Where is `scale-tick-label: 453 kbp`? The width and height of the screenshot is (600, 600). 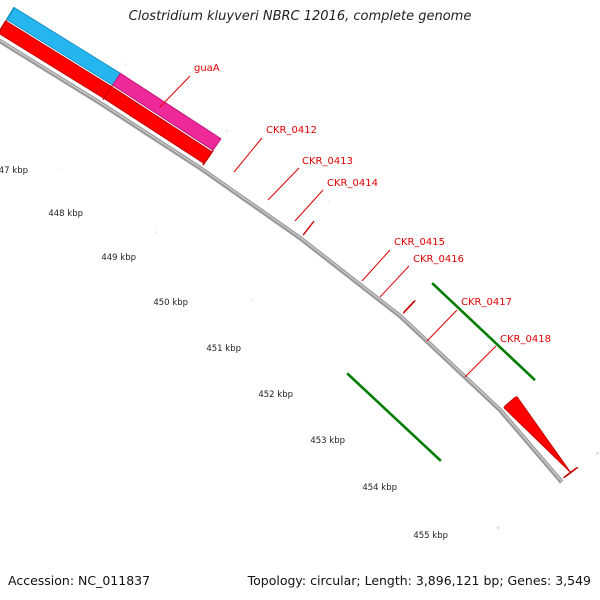 scale-tick-label: 453 kbp is located at coordinates (327, 441).